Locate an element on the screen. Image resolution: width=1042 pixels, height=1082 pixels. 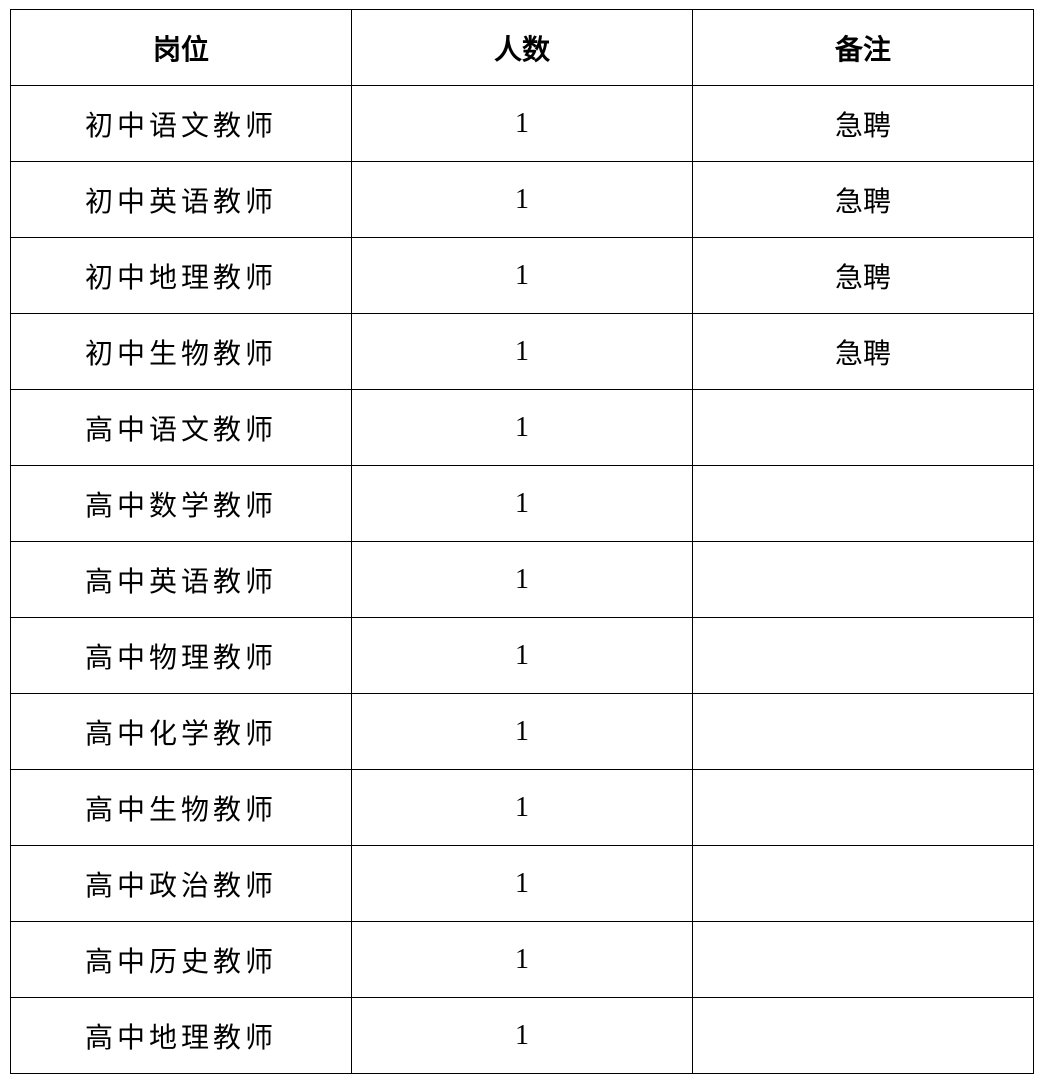
table-row: 初中语文教师 1 急聘 is located at coordinates (522, 123).